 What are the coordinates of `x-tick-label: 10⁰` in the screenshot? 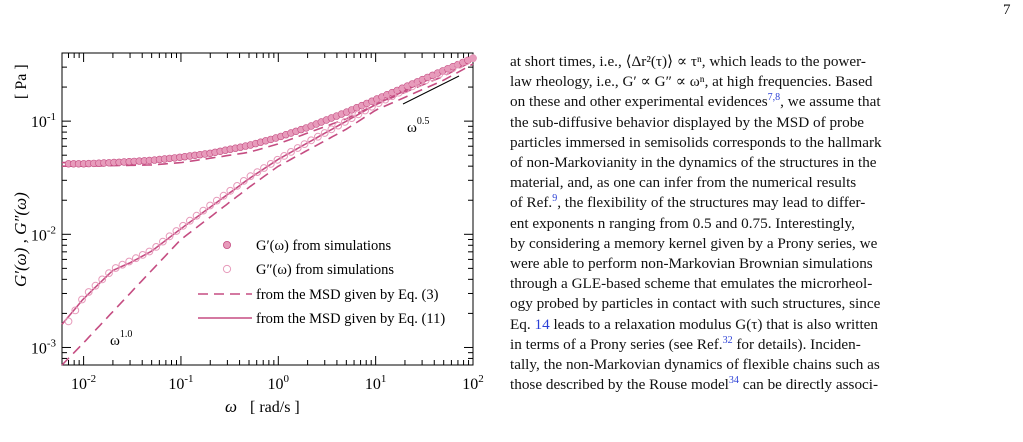 It's located at (279, 383).